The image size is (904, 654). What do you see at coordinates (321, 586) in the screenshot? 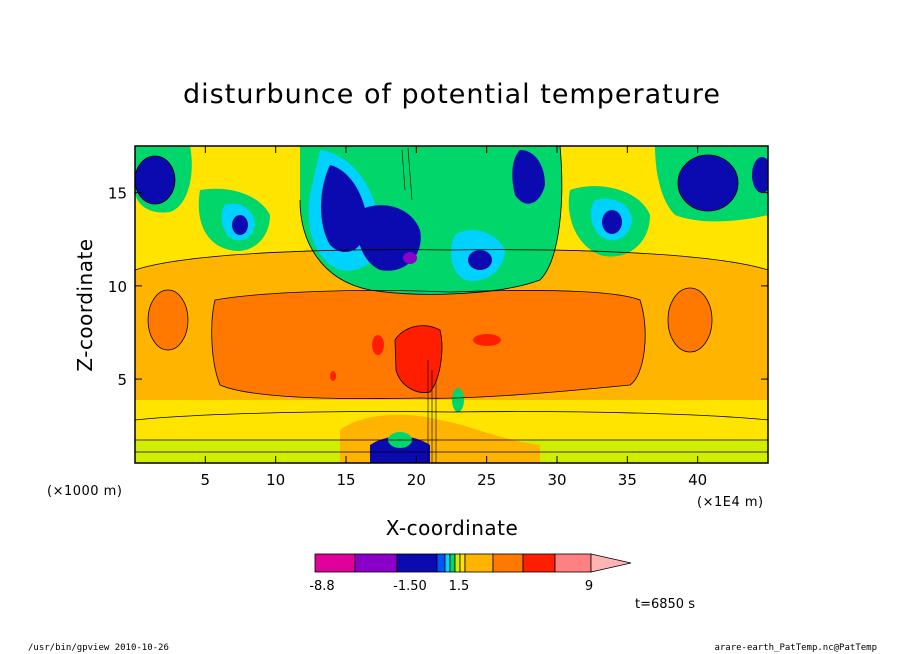
I see `colorbar-tick-label: -8.8` at bounding box center [321, 586].